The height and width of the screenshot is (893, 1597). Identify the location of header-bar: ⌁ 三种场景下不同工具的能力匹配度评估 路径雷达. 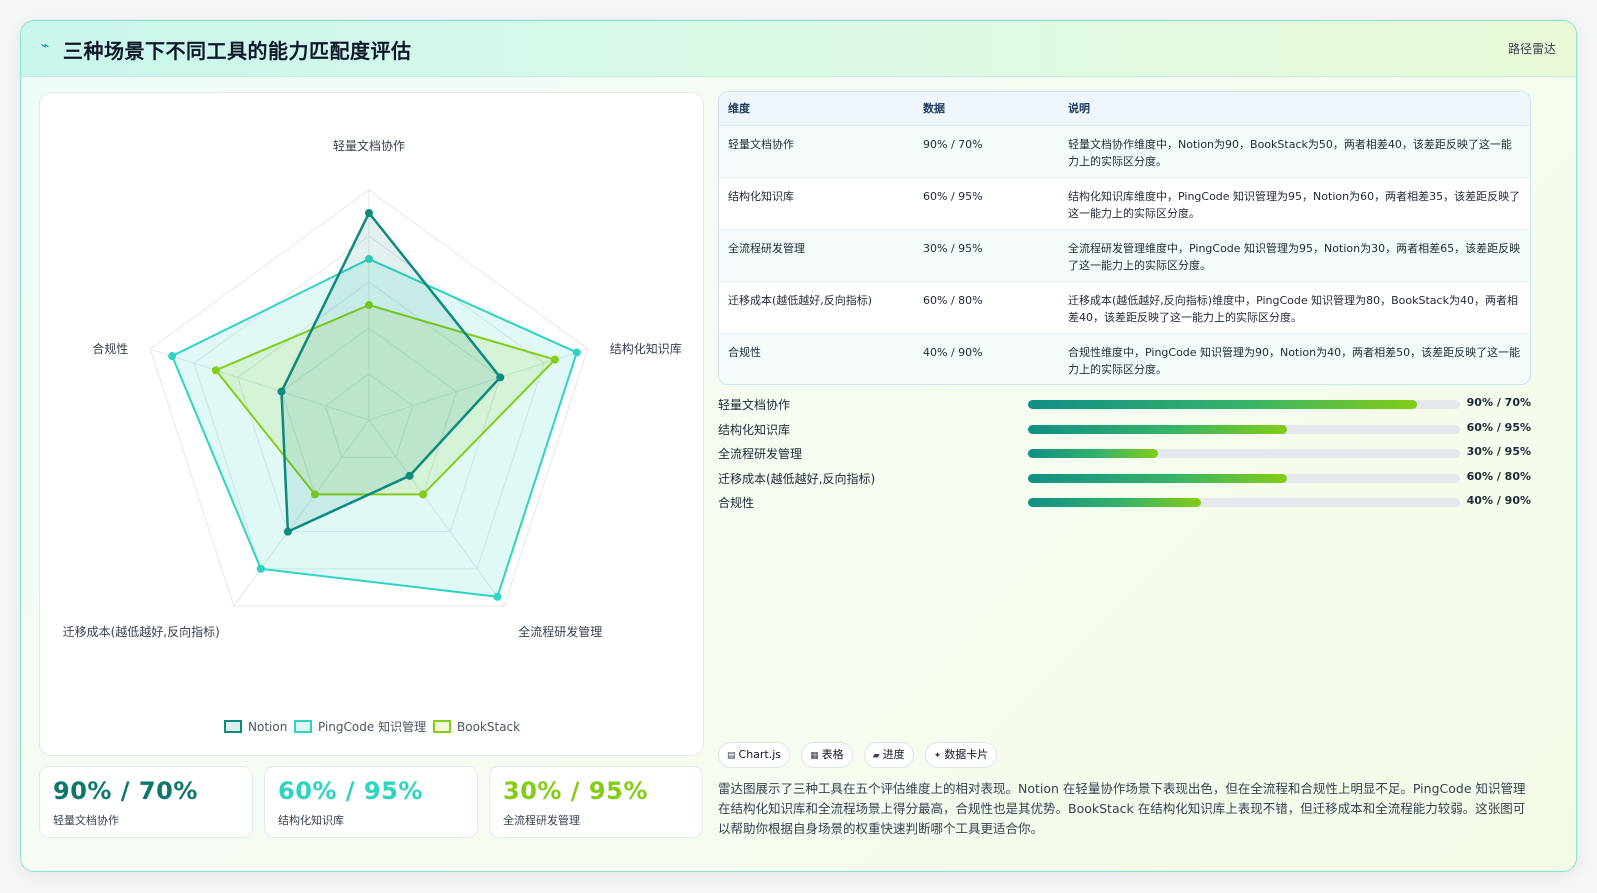
(798, 49).